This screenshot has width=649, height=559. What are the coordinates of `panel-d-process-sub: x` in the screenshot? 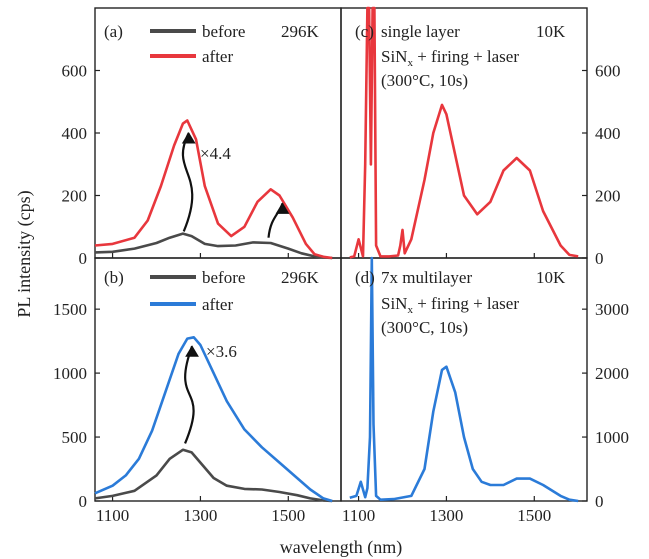 It's located at (410, 310).